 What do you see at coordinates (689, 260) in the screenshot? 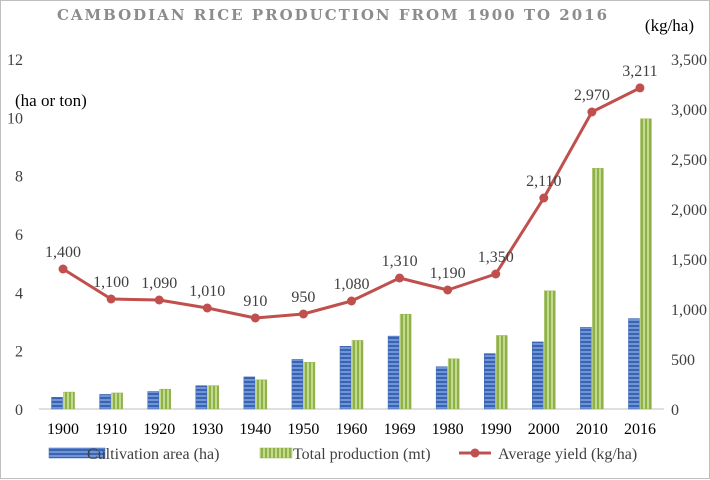
I see `right-tick-label: 1,500` at bounding box center [689, 260].